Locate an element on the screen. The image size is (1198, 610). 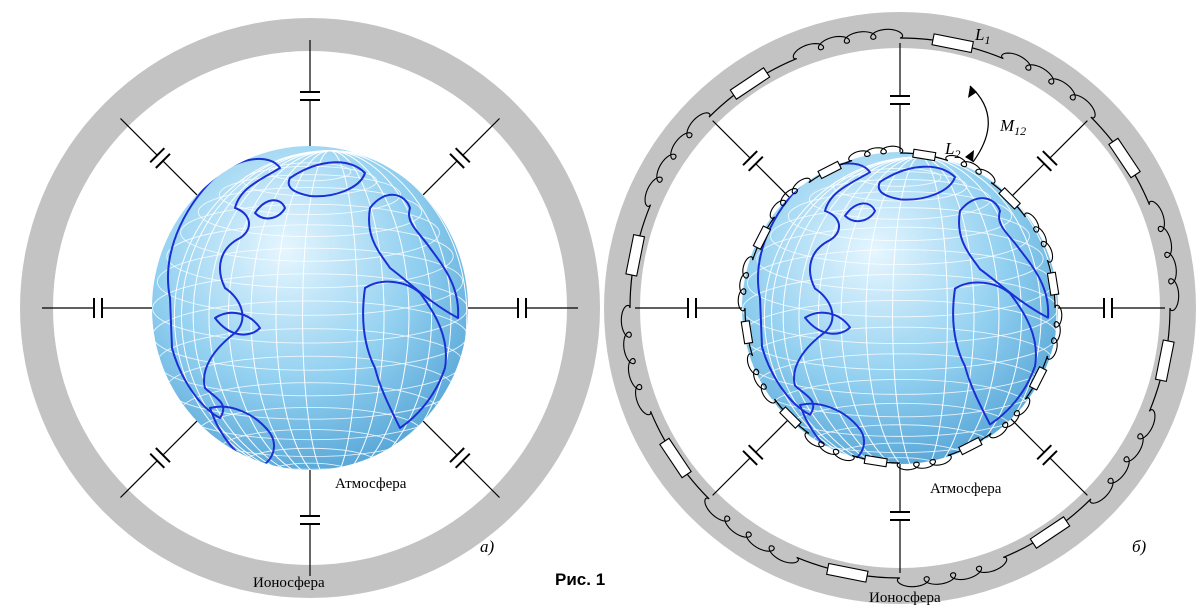
panel-a-capacitor-top-right is located at coordinates (457, 160).